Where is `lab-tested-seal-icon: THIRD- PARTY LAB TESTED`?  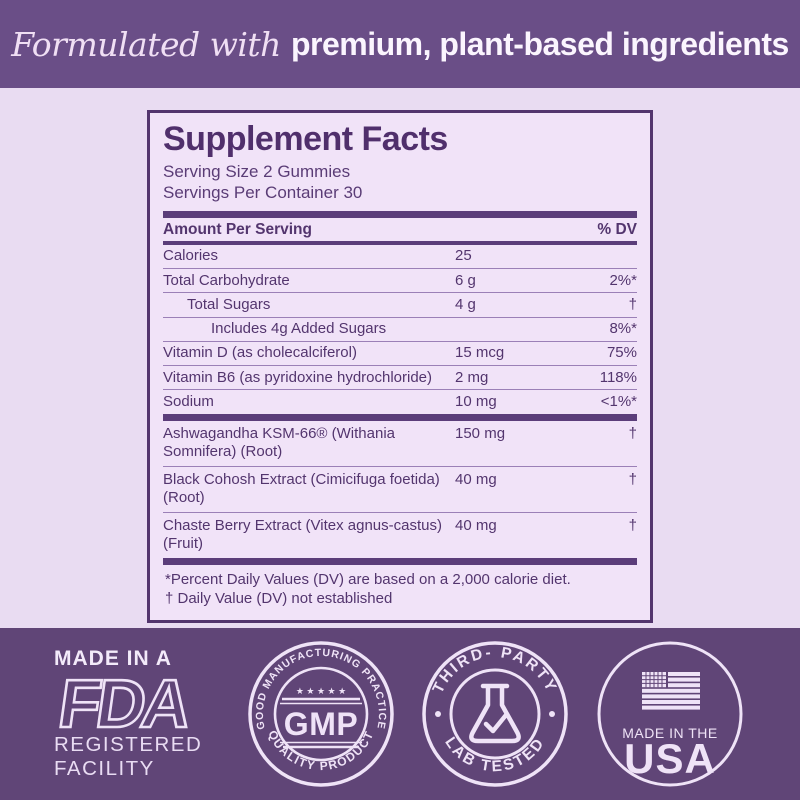
lab-tested-seal-icon: THIRD- PARTY LAB TESTED is located at coordinates (495, 714).